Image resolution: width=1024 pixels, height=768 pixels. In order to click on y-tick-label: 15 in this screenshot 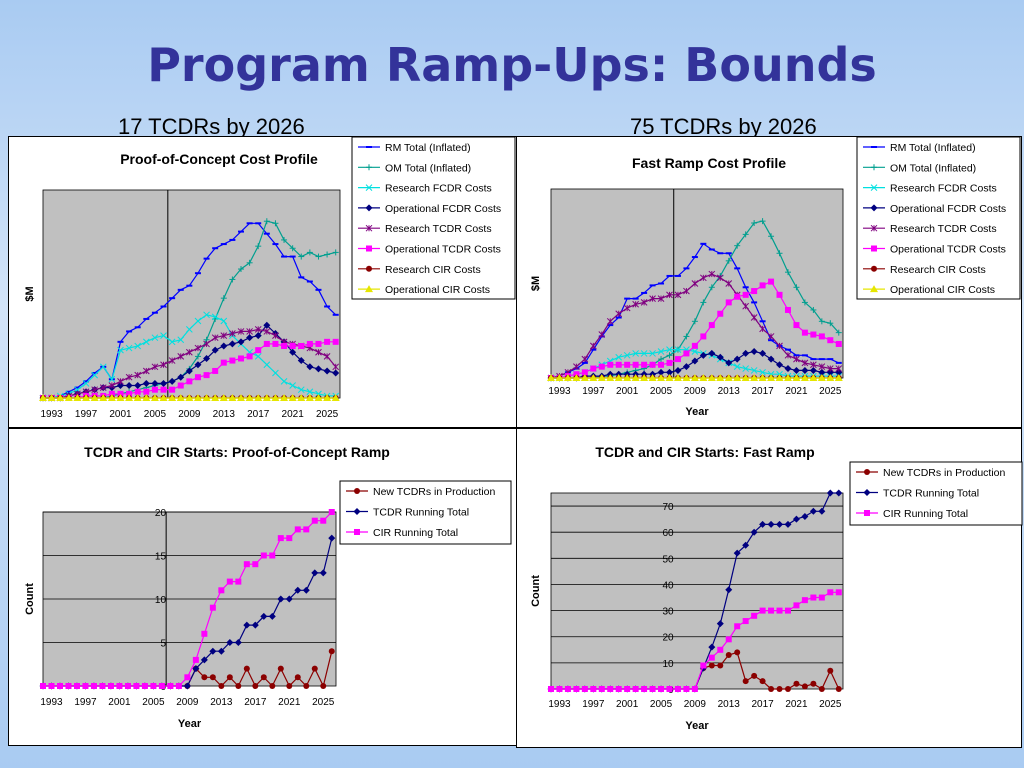, I will do `click(161, 557)`.